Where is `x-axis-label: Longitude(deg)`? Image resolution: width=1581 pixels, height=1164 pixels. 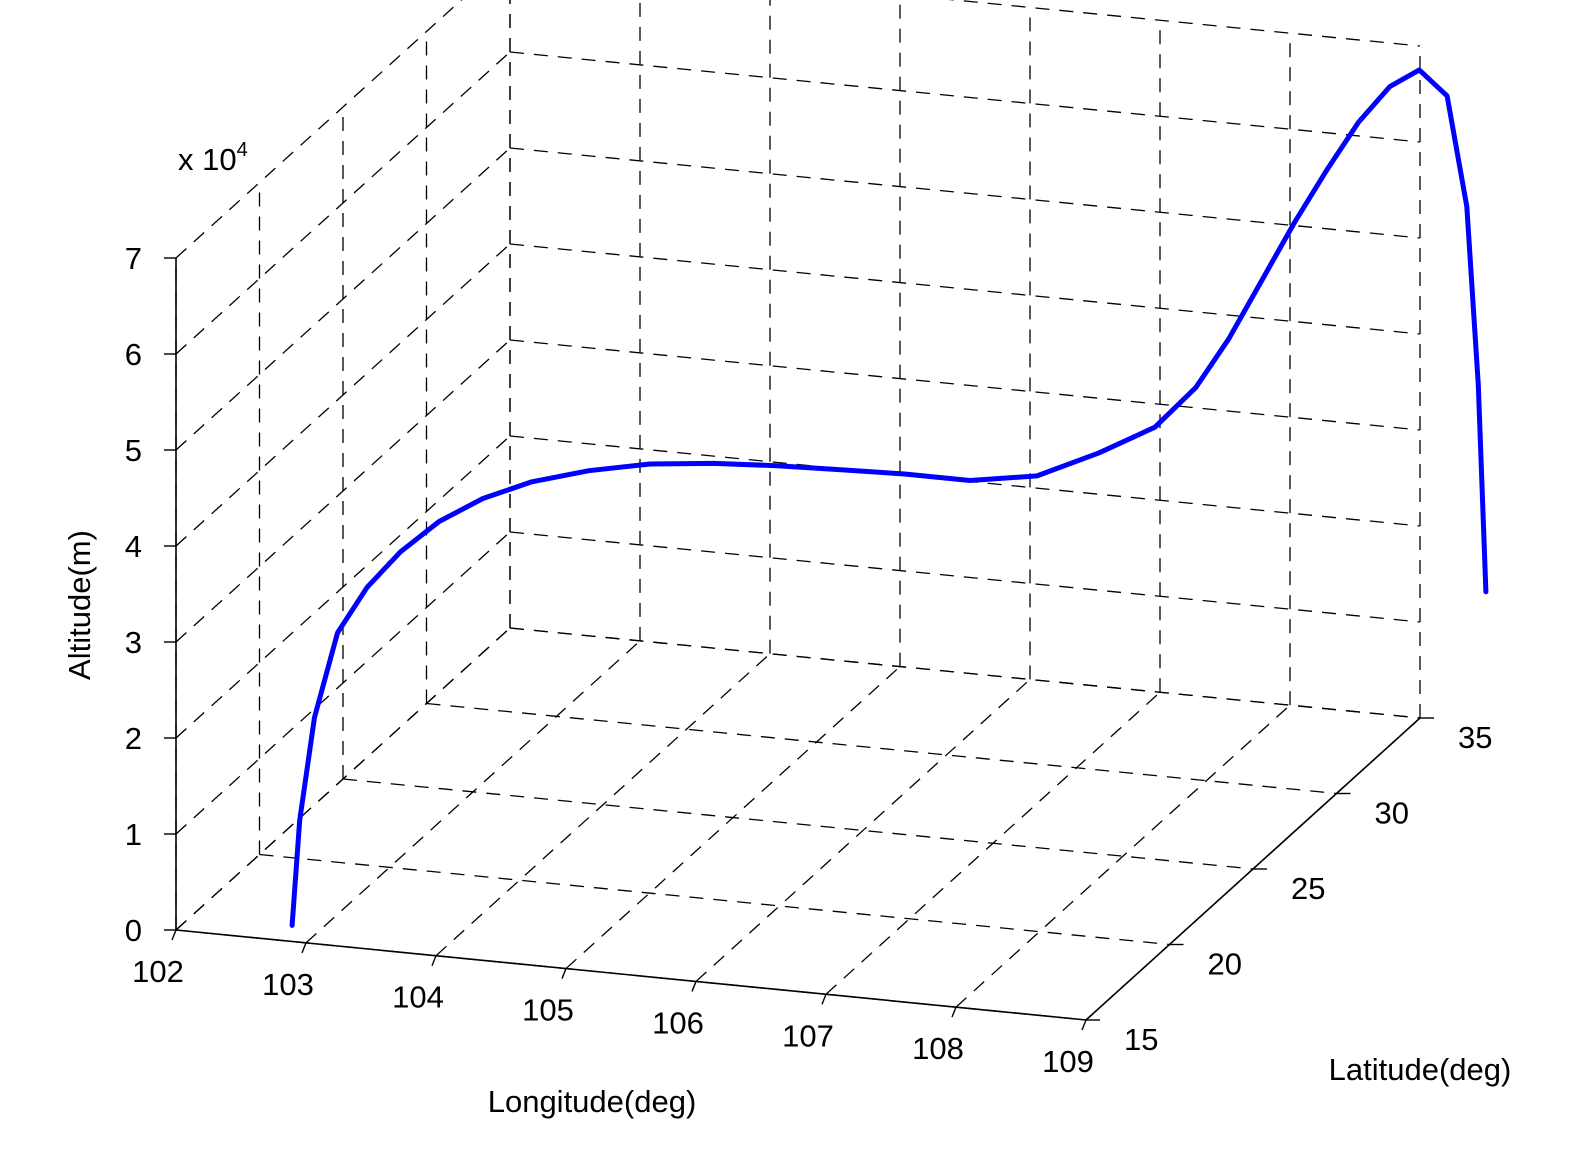 x-axis-label: Longitude(deg) is located at coordinates (592, 1101).